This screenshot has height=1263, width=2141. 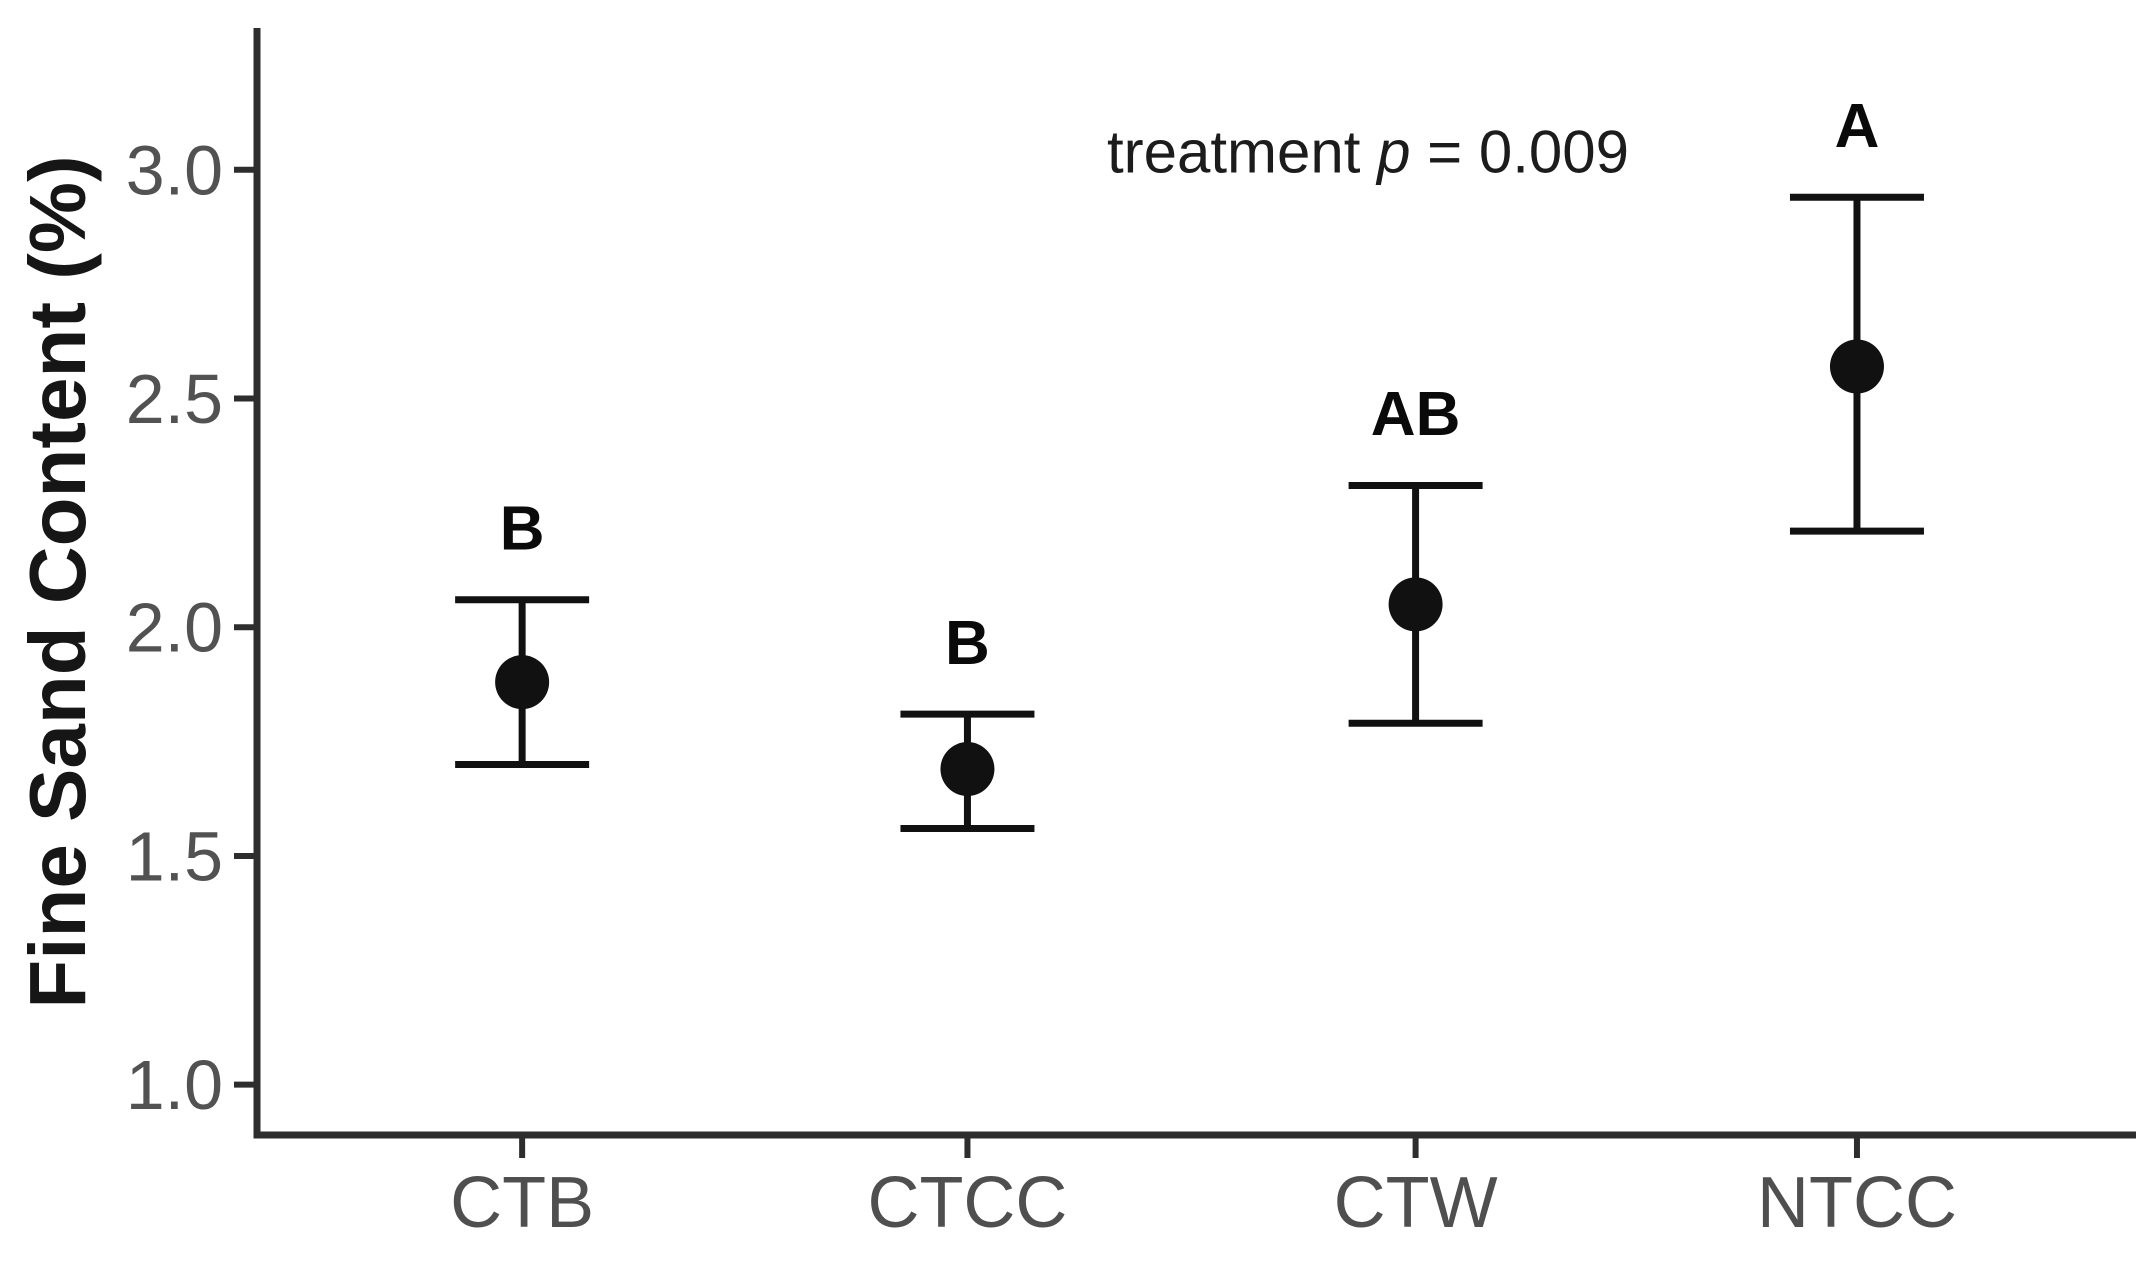 I want to click on sig-letter-ntcc: A, so click(x=1857, y=126).